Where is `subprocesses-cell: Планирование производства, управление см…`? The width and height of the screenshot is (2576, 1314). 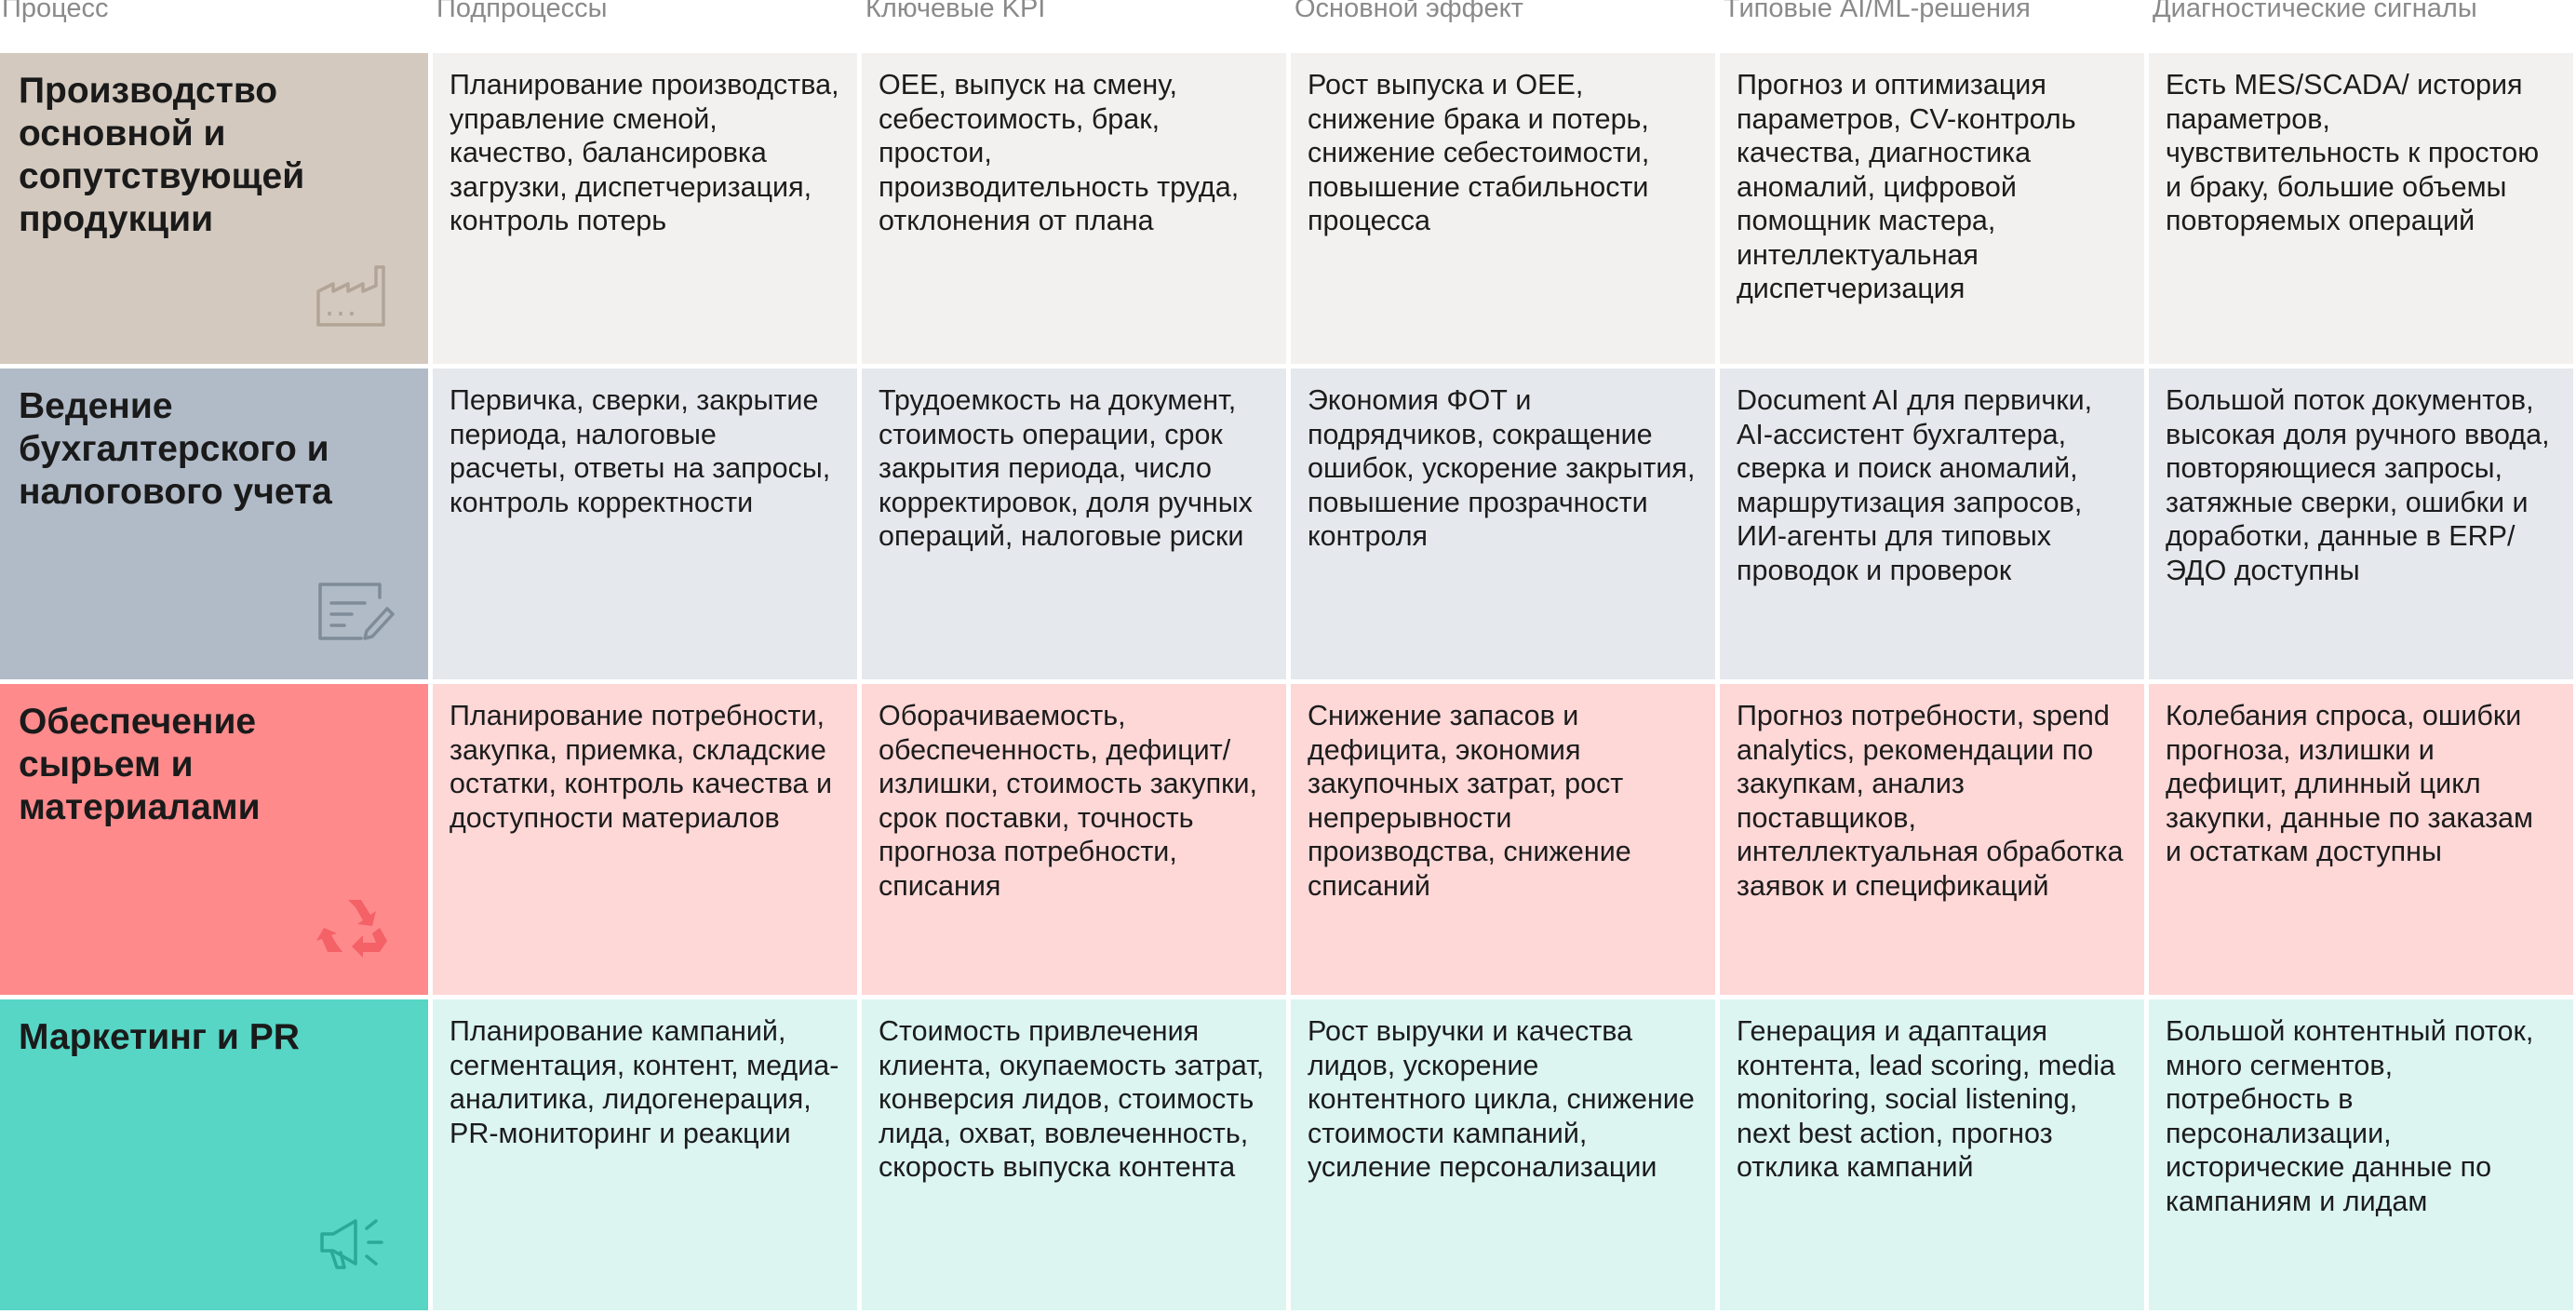 subprocesses-cell: Планирование производства, управление см… is located at coordinates (645, 209).